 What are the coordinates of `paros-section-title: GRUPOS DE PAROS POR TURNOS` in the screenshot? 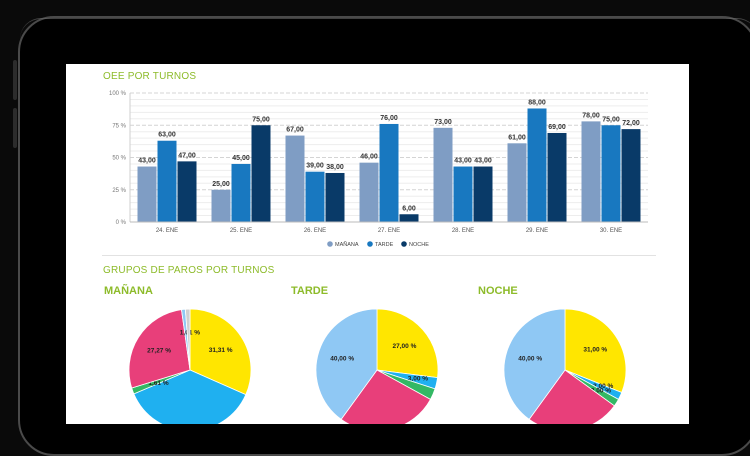 It's located at (189, 270).